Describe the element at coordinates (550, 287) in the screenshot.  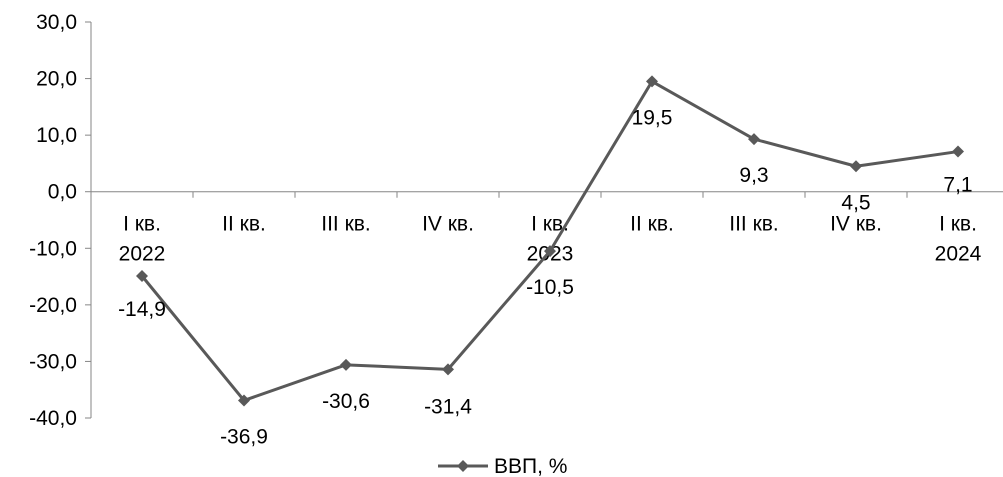
I see `data-label: -10,5` at that location.